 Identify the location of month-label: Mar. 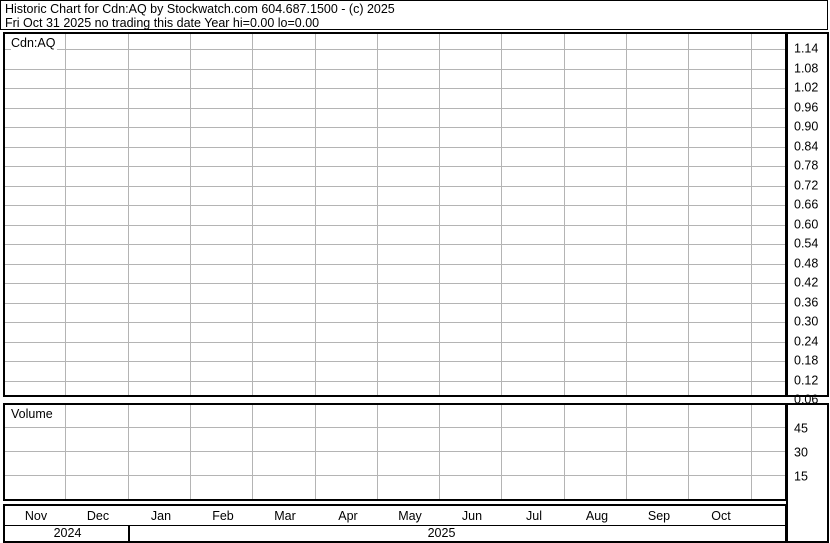
(285, 516).